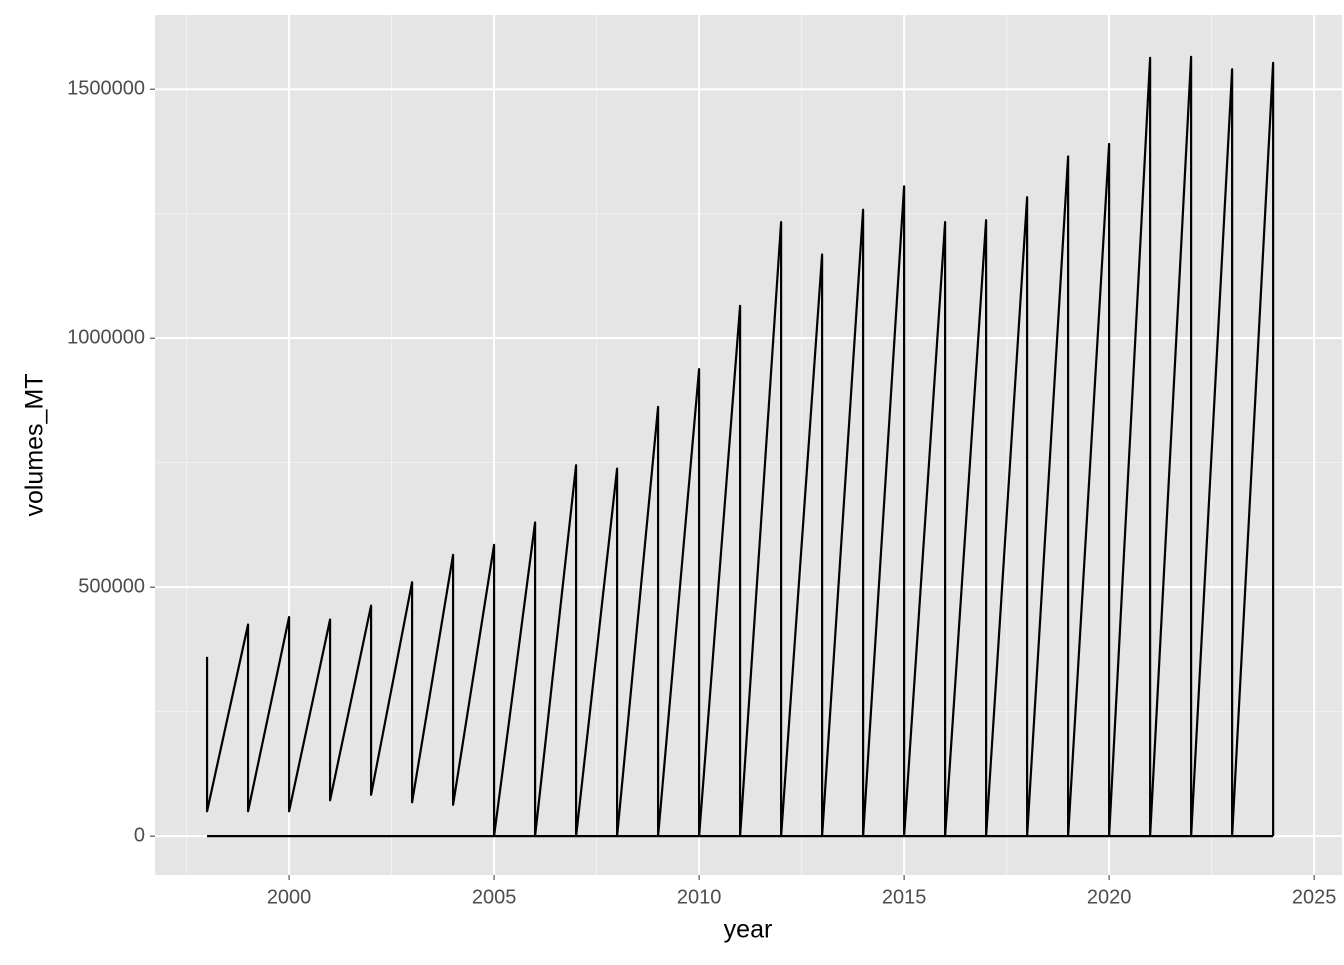 This screenshot has width=1344, height=965. Describe the element at coordinates (1314, 897) in the screenshot. I see `x-tick-label: 2025` at that location.